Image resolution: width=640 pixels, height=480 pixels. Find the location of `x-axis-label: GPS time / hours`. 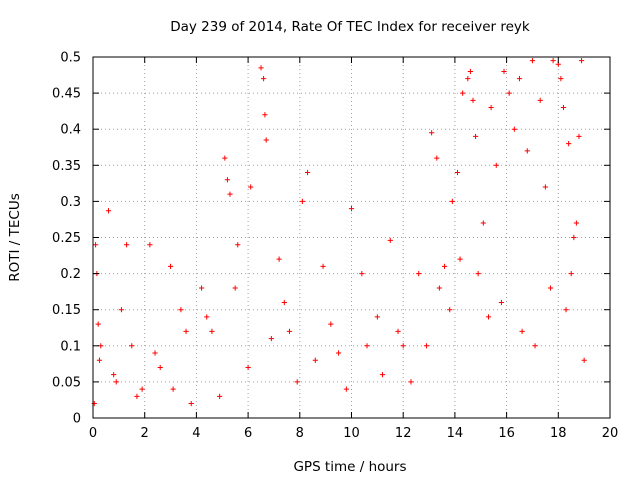

x-axis-label: GPS time / hours is located at coordinates (349, 467).